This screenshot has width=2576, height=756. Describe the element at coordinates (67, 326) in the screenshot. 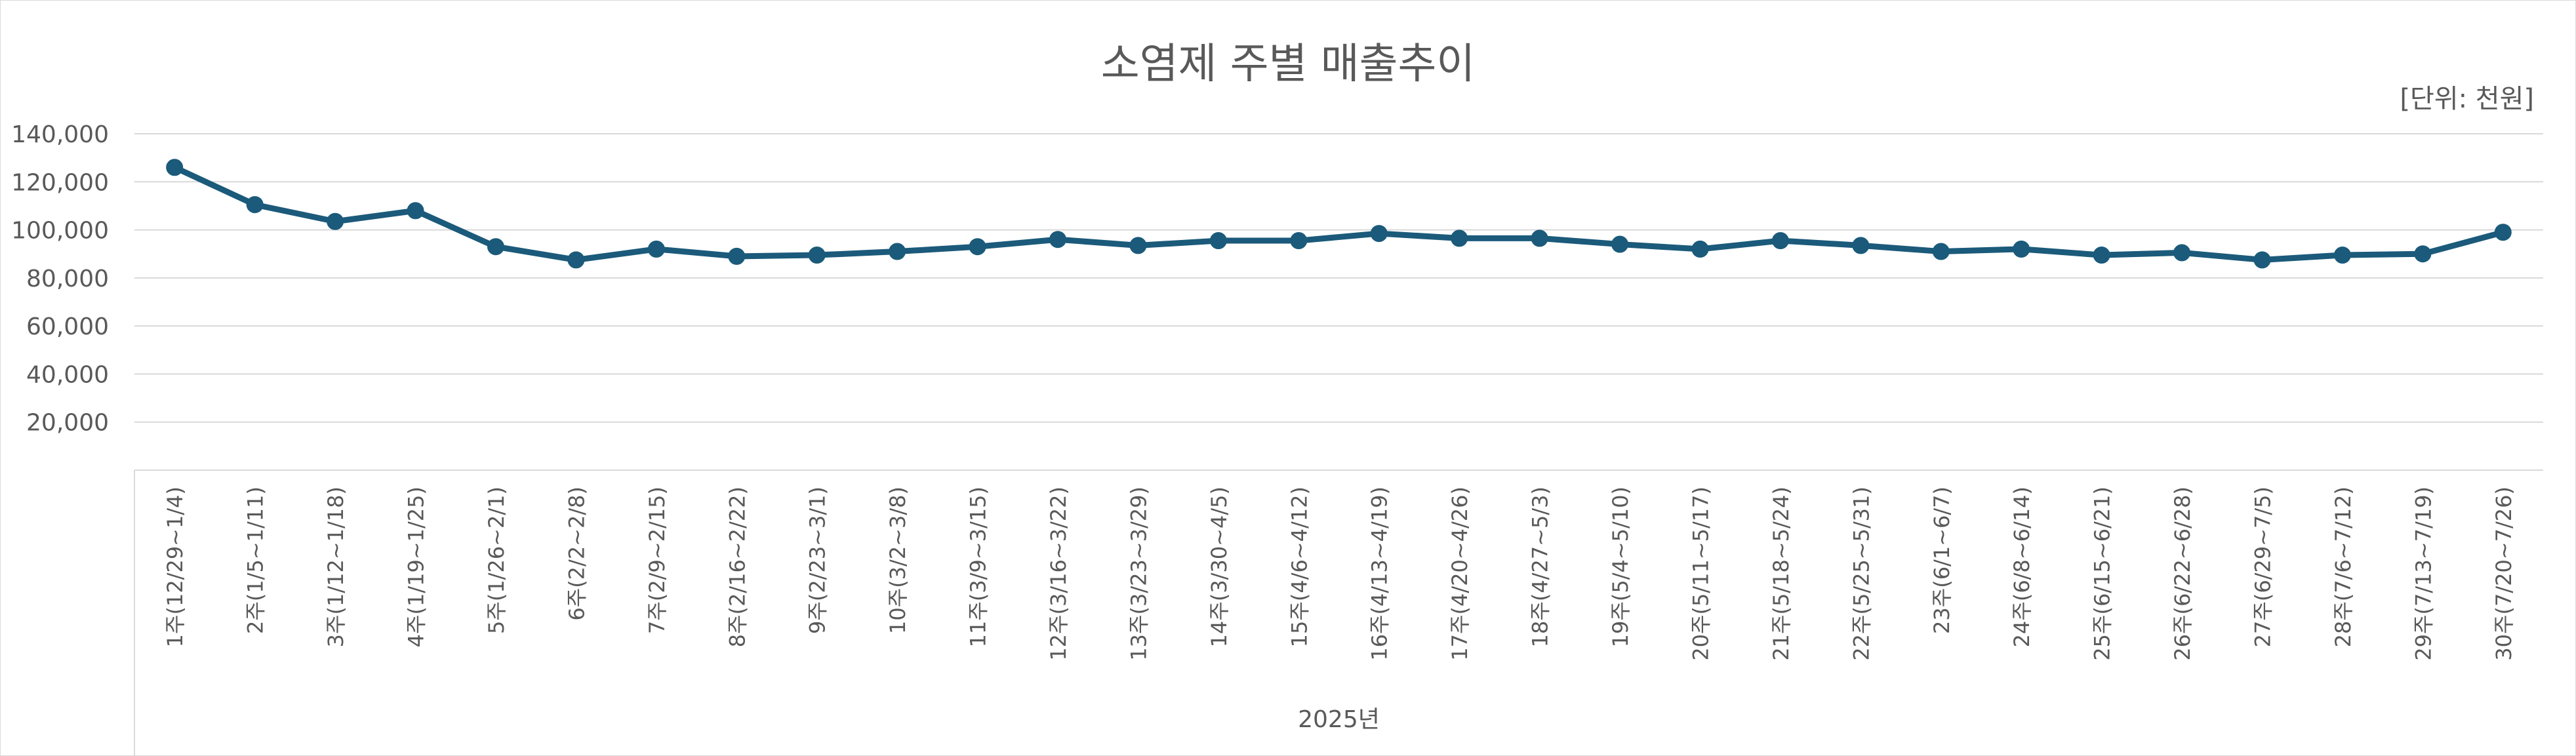

I see `y-tick-label: 60,000` at that location.